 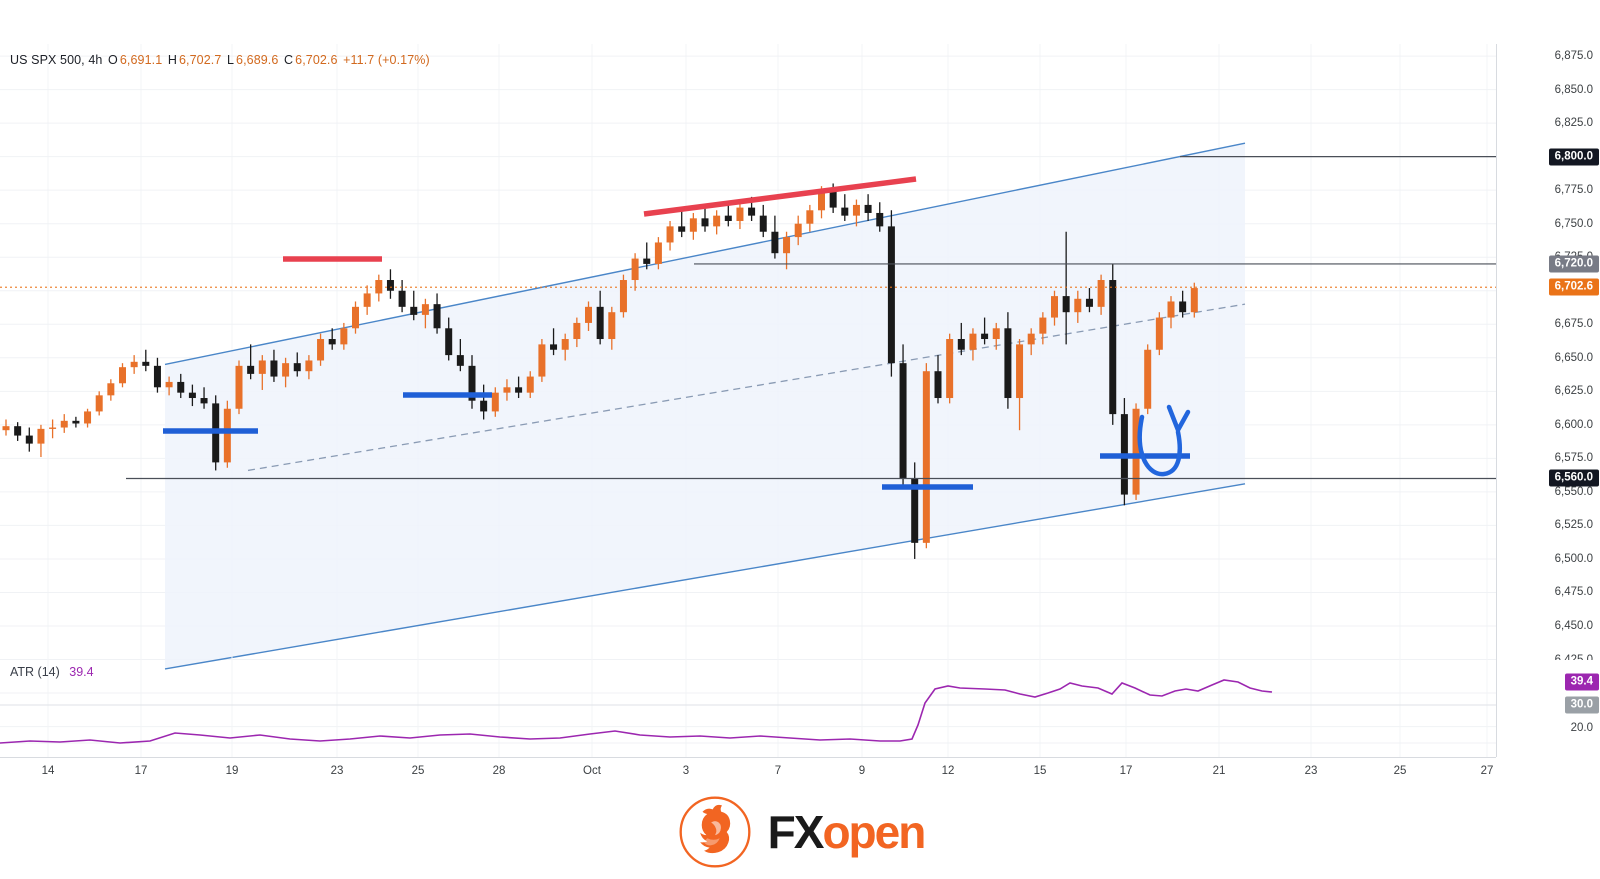 What do you see at coordinates (1573, 264) in the screenshot?
I see `price-level-badge-6720: 6,720.0` at bounding box center [1573, 264].